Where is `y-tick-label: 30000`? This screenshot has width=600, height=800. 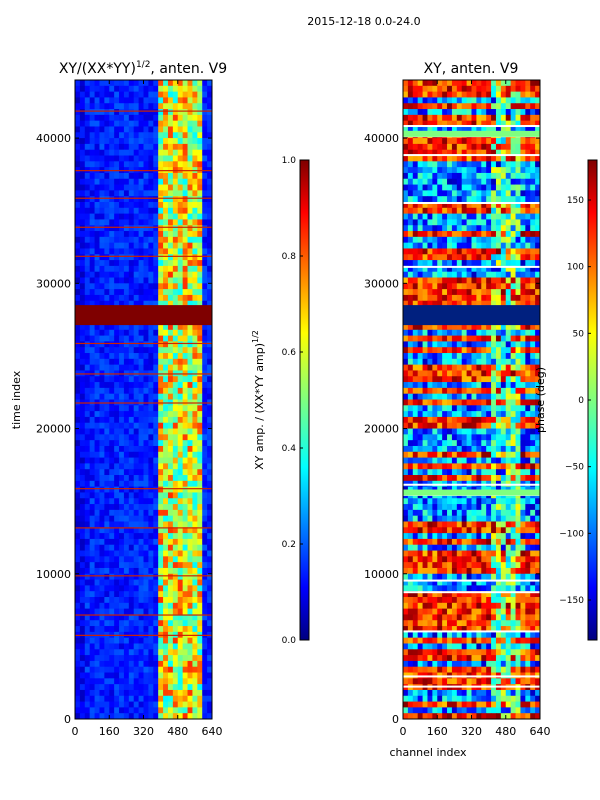 y-tick-label: 30000 is located at coordinates (53, 283).